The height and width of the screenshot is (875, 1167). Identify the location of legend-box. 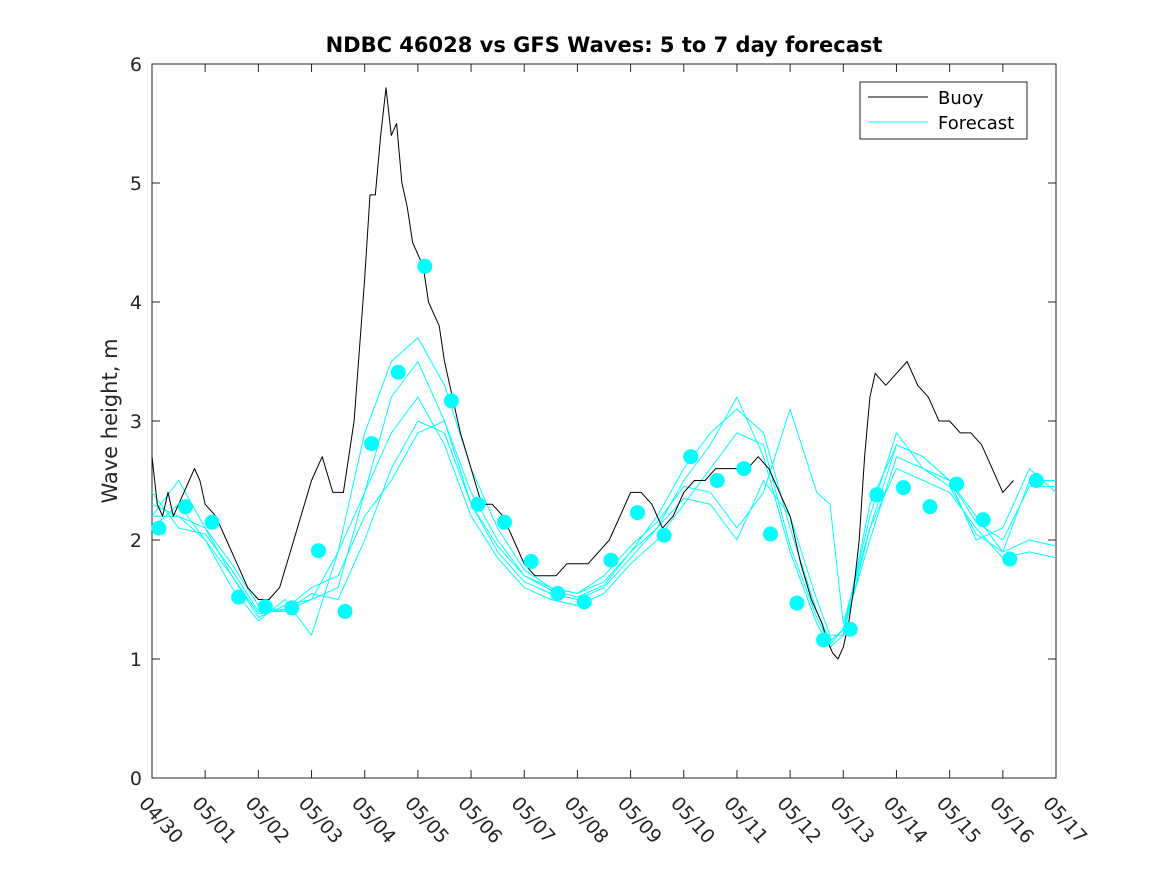
(943, 110).